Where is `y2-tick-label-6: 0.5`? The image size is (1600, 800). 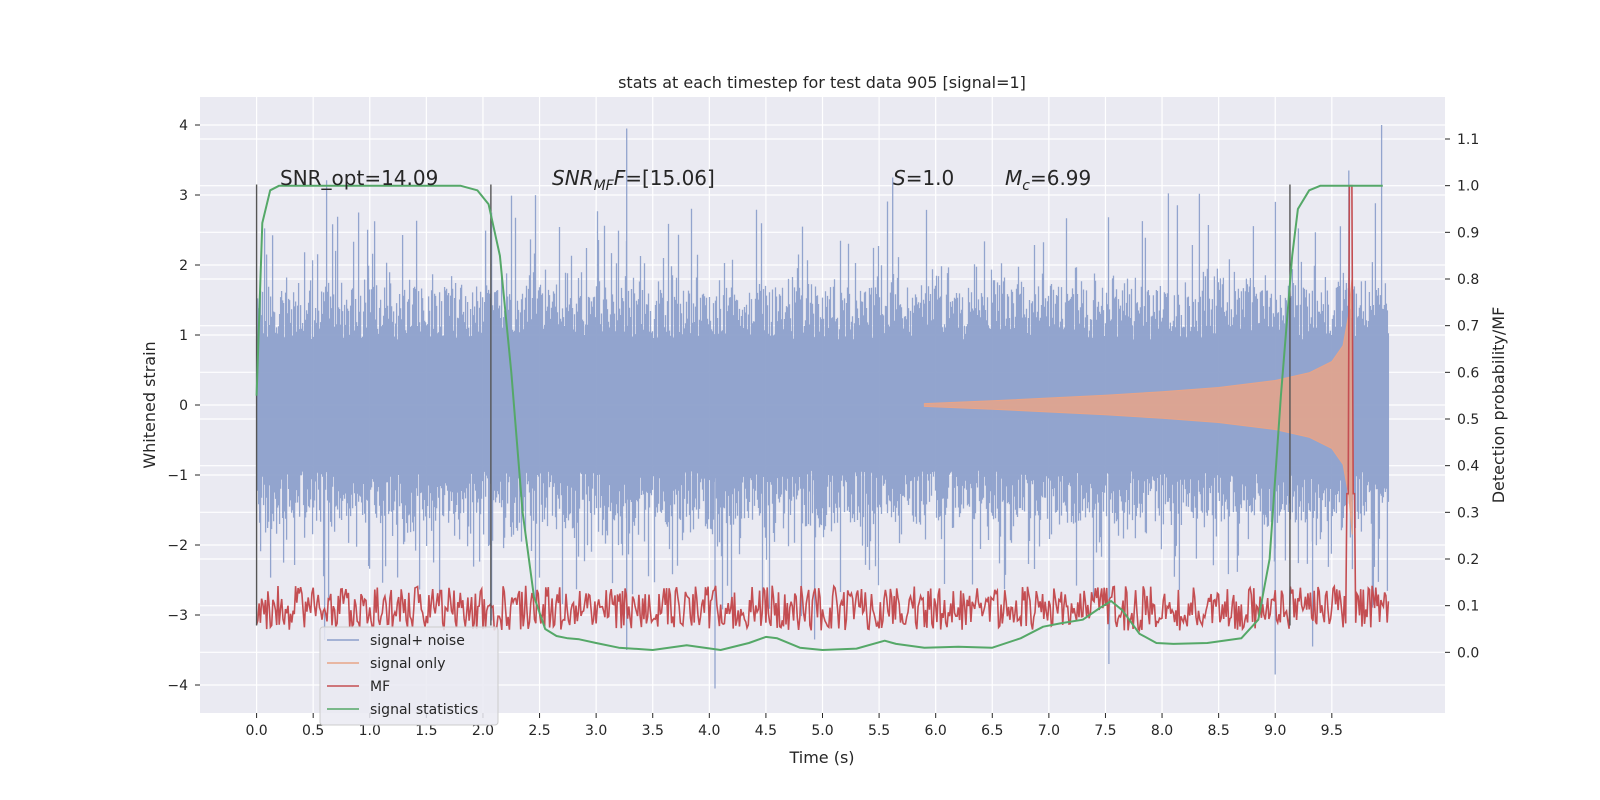 y2-tick-label-6: 0.5 is located at coordinates (1468, 420).